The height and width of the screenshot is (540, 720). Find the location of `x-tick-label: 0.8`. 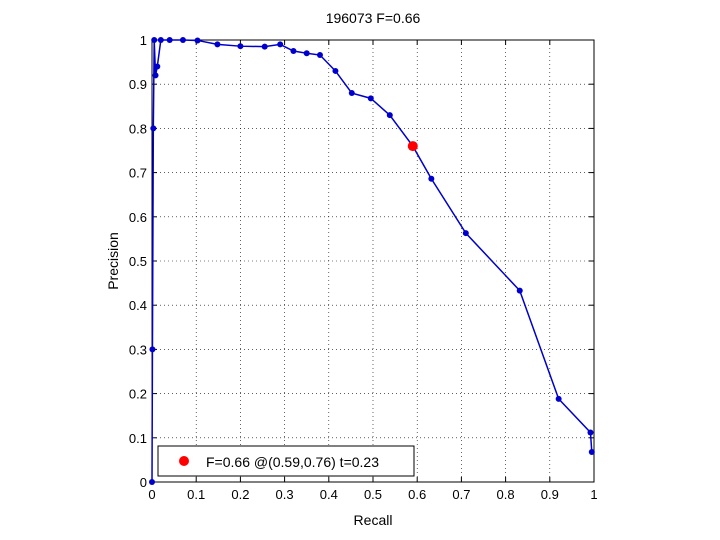

x-tick-label: 0.8 is located at coordinates (506, 494).